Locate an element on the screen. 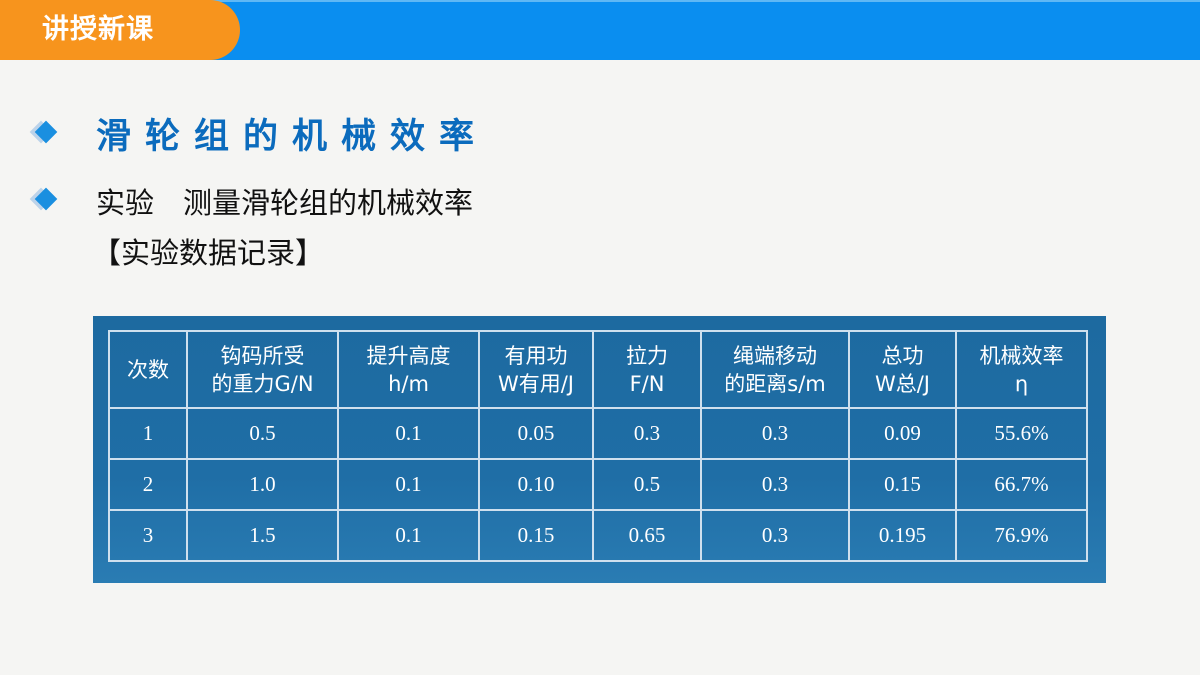  table-cell: 0.65 is located at coordinates (647, 535).